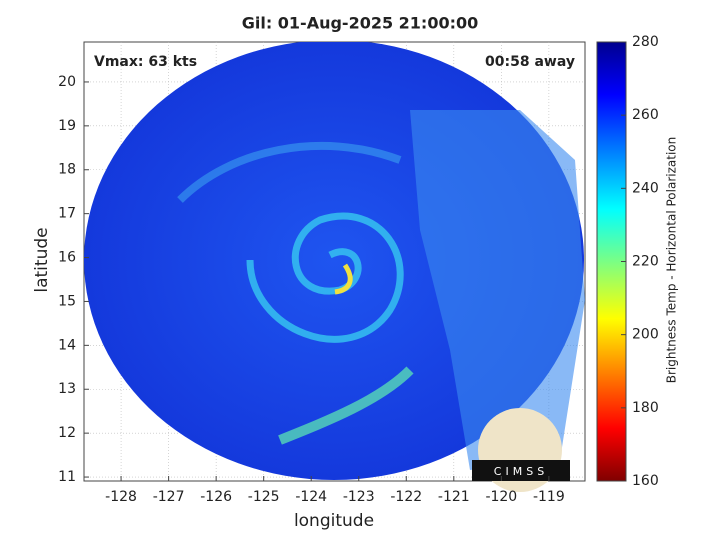  I want to click on y-tick-label: 15, so click(67, 301).